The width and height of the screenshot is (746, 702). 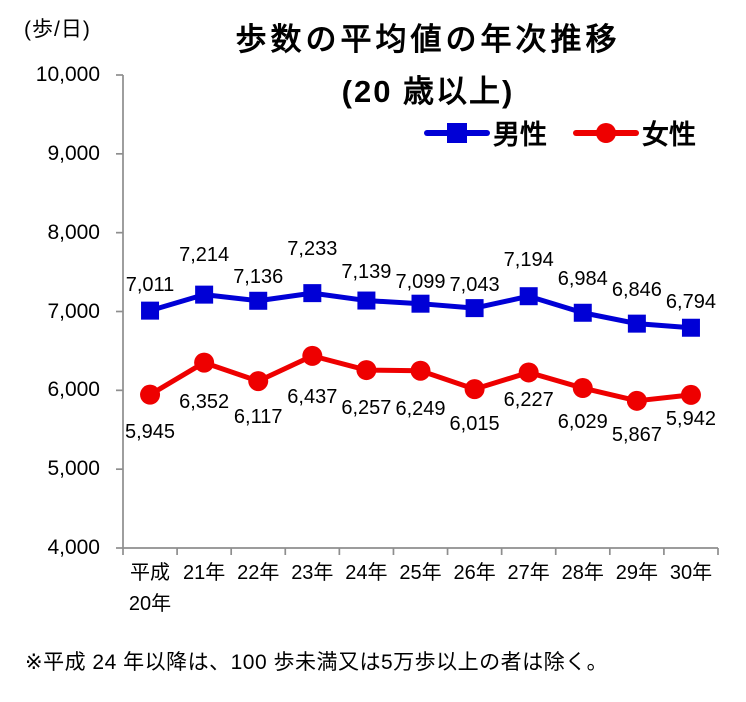 What do you see at coordinates (204, 573) in the screenshot?
I see `x-axis-tick-label: 21年` at bounding box center [204, 573].